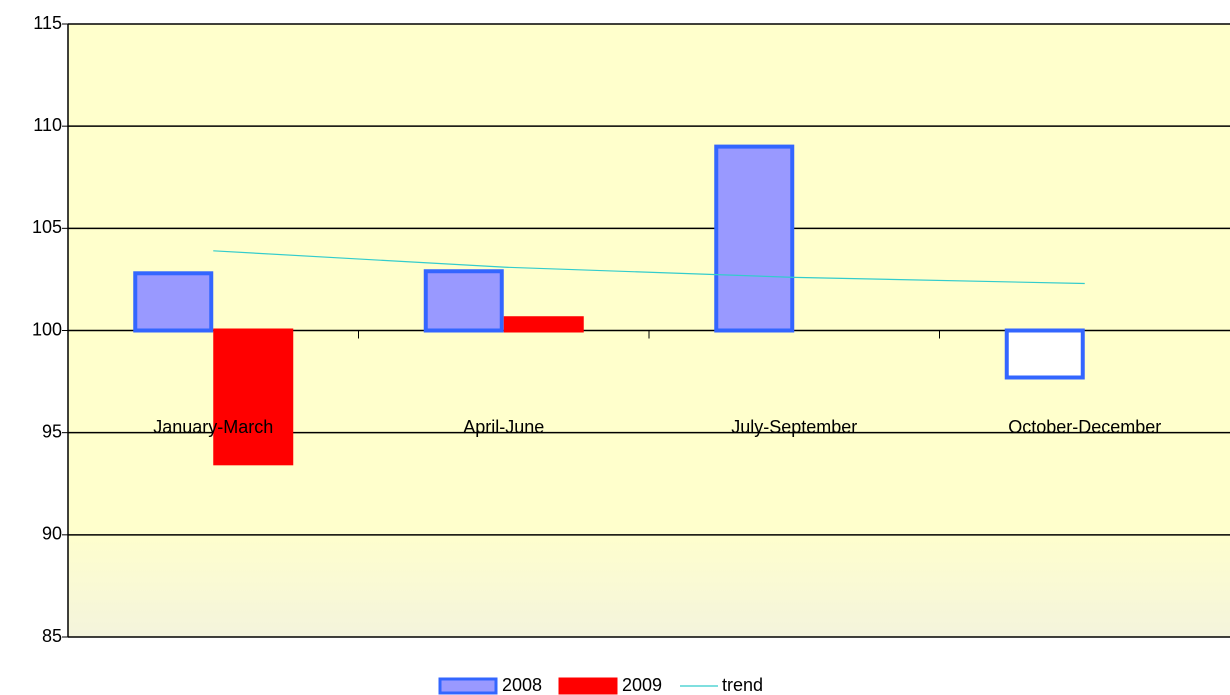  I want to click on trend-line, so click(649, 267).